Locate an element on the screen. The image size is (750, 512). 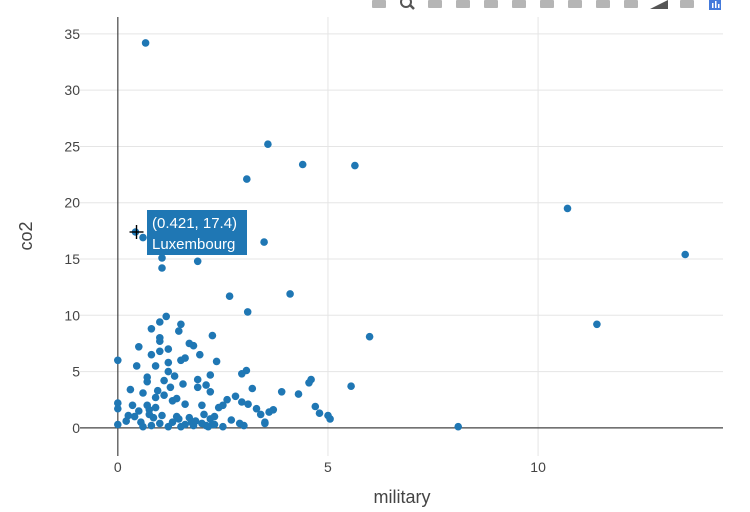
zoom-icon is located at coordinates (407, 5).